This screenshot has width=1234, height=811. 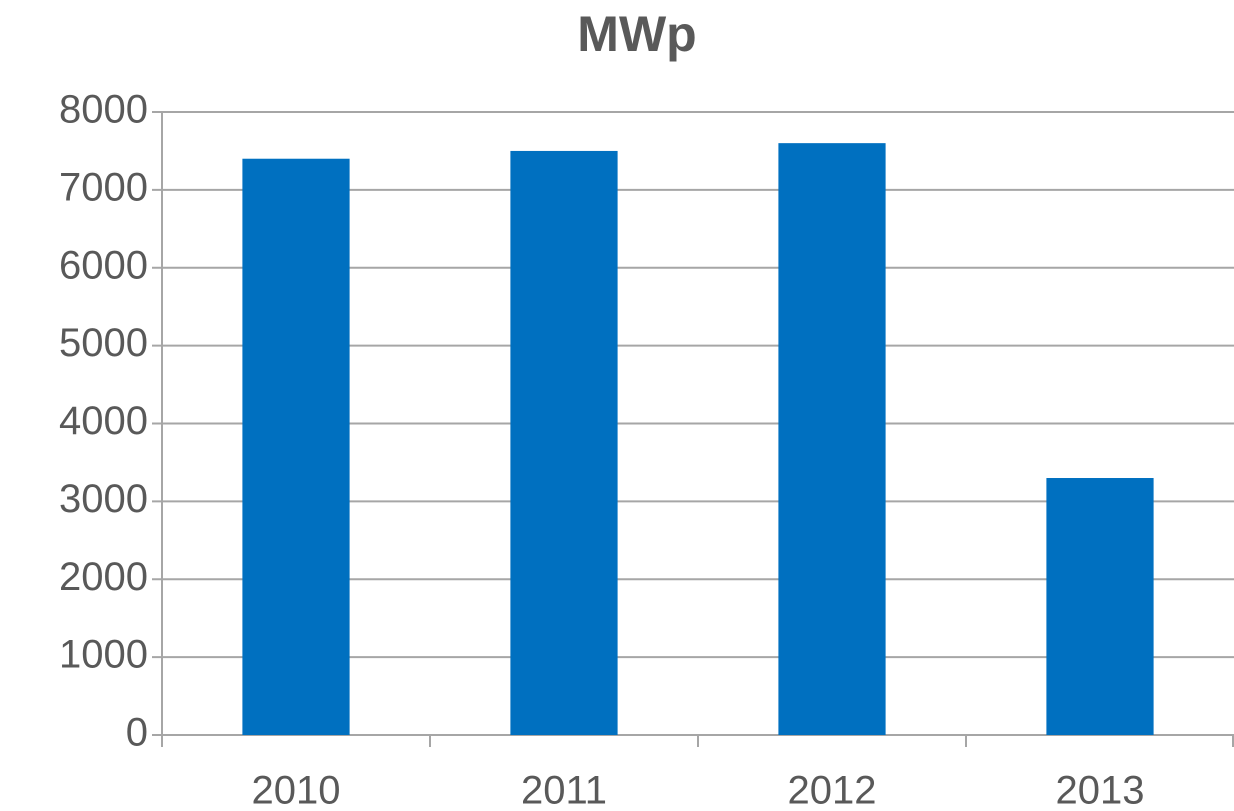 I want to click on y-tick-label: 0, so click(x=137, y=733).